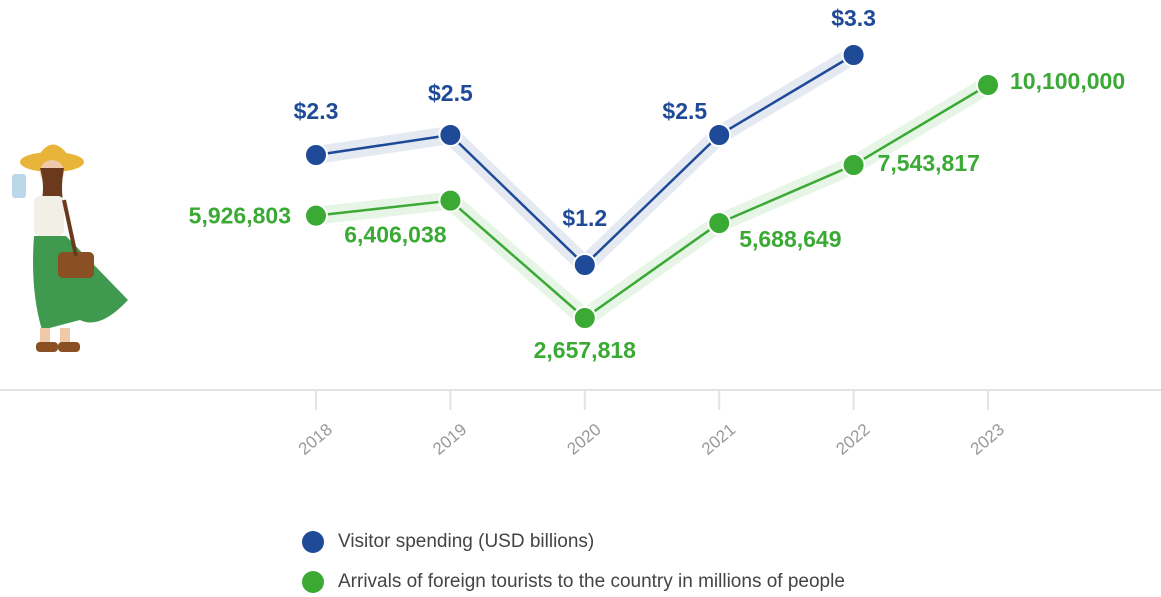 The width and height of the screenshot is (1161, 597). Describe the element at coordinates (466, 541) in the screenshot. I see `legend-label: Visitor spending (USD billions)` at that location.